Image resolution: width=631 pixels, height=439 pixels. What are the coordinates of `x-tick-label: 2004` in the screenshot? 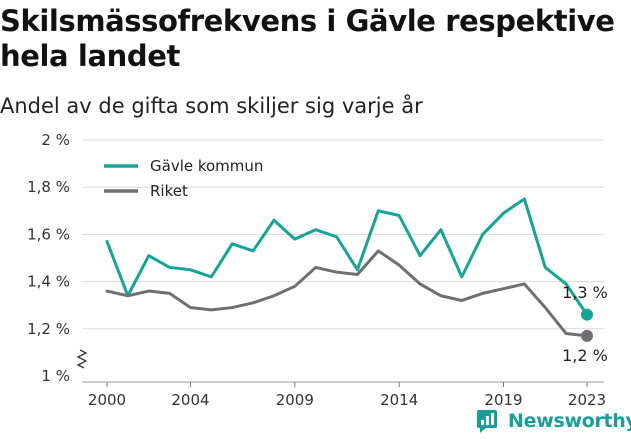 It's located at (190, 400).